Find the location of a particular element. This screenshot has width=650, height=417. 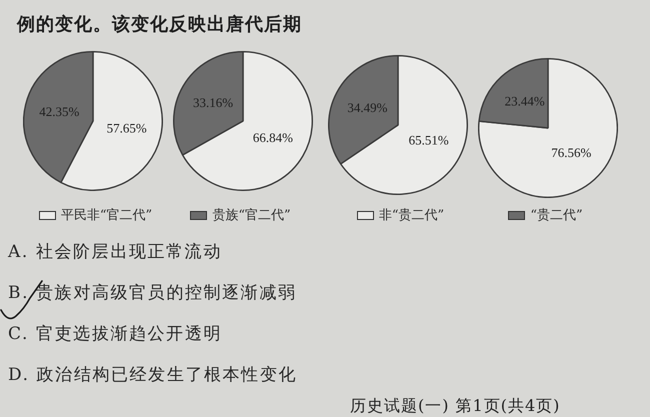

data-label: 76.56% is located at coordinates (571, 152).